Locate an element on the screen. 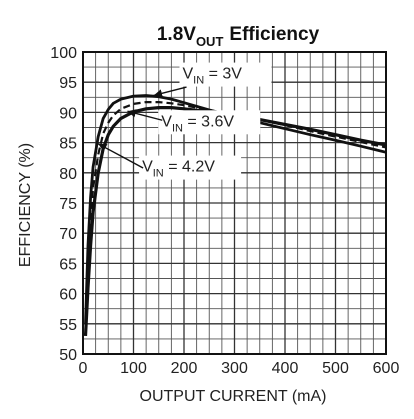 This screenshot has height=419, width=414. x-axis-label: OUTPUT CURRENT (mA) is located at coordinates (233, 396).